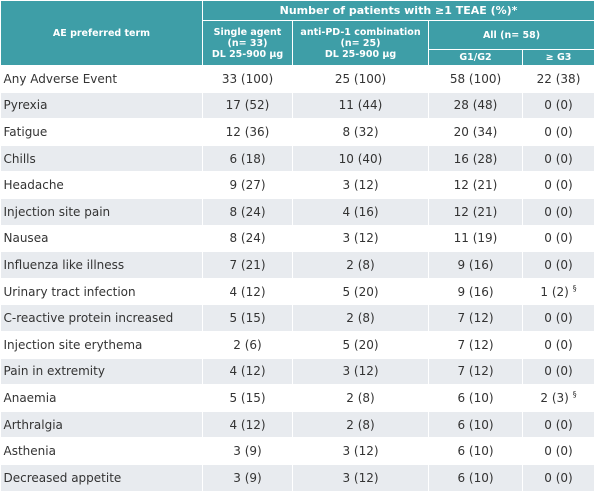 The image size is (594, 492). What do you see at coordinates (510, 35) in the screenshot?
I see `header-cell: All (n= 58)` at bounding box center [510, 35].